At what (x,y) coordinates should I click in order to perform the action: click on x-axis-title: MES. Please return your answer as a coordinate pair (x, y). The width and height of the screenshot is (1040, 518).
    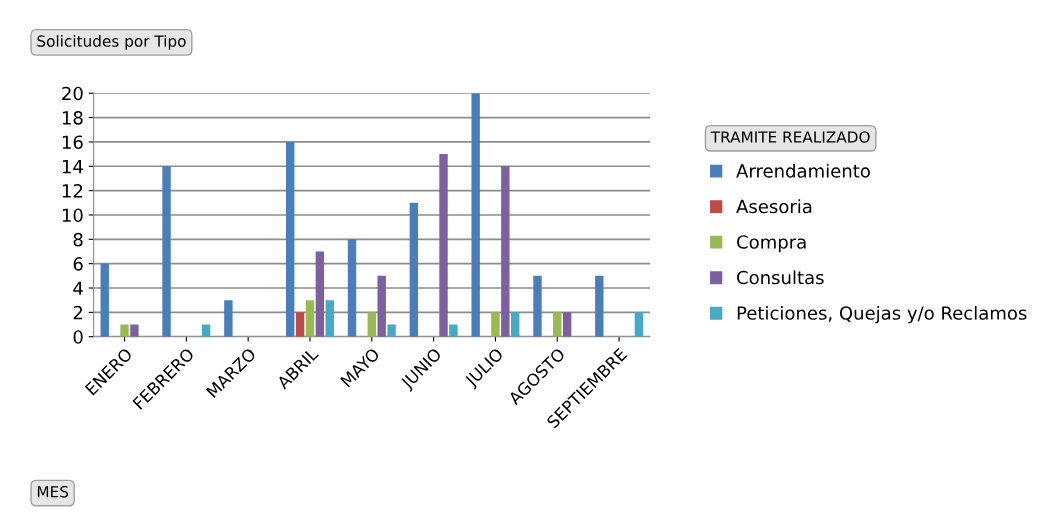
    Looking at the image, I should click on (53, 491).